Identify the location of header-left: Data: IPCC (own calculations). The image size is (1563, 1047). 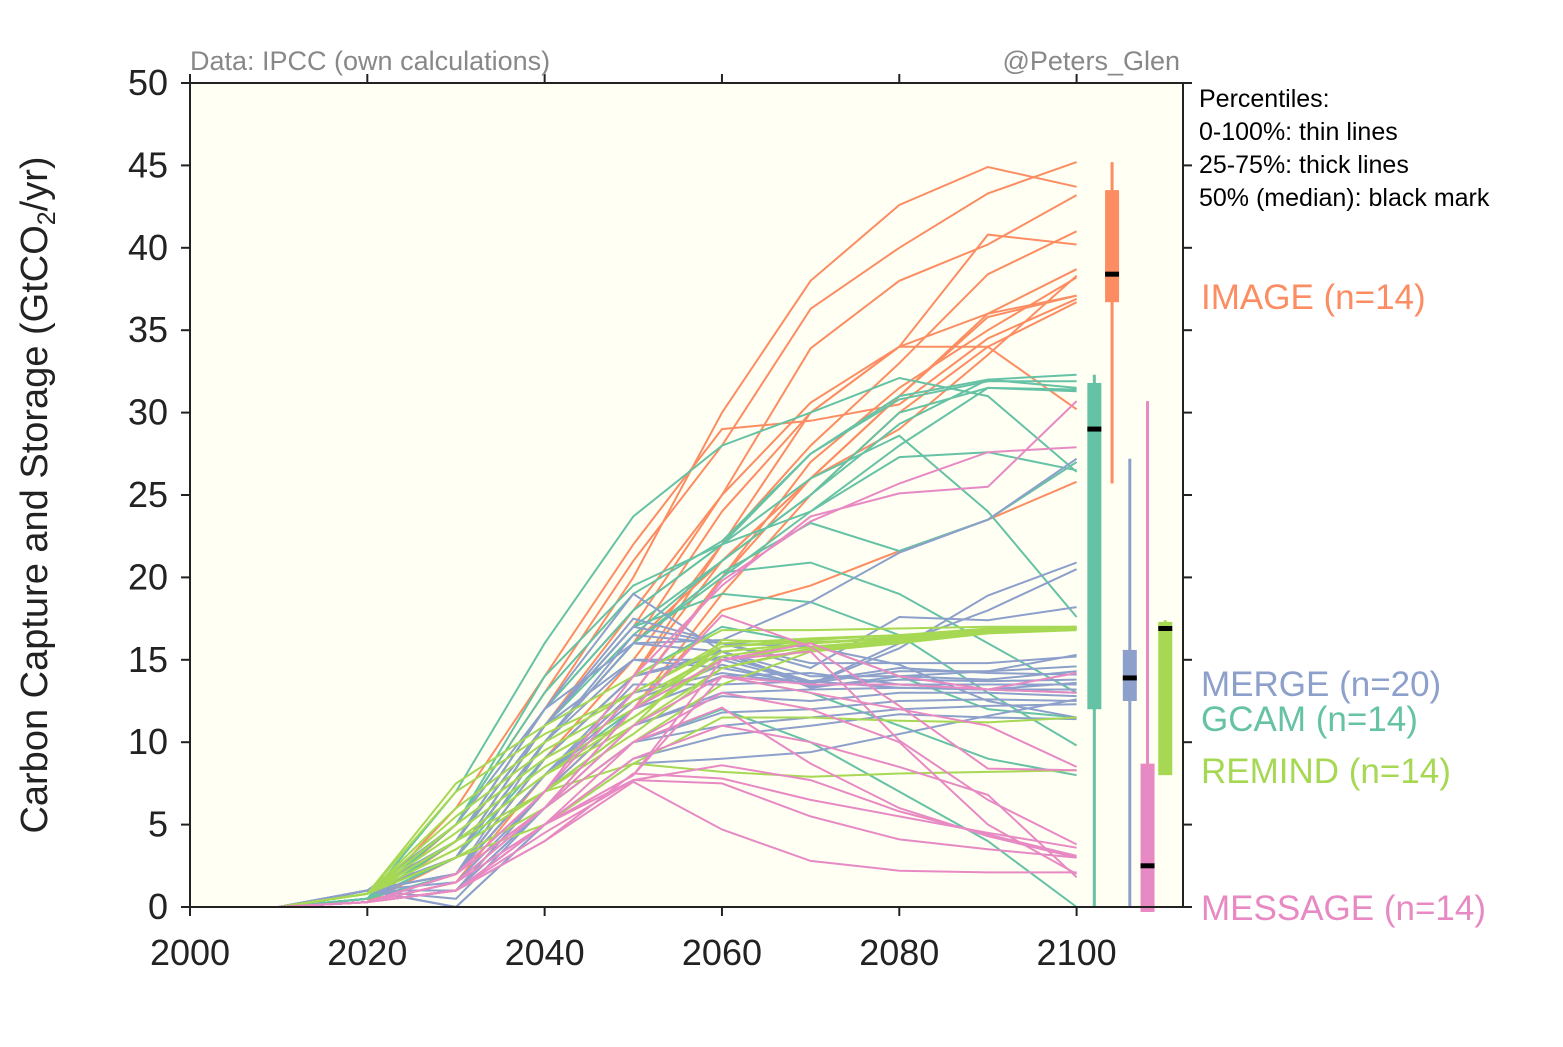
(370, 61).